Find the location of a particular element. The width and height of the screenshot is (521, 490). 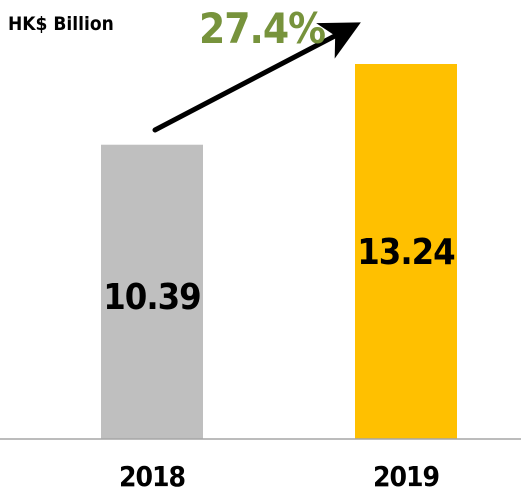

value-label-2018: 10.39 is located at coordinates (151, 297).